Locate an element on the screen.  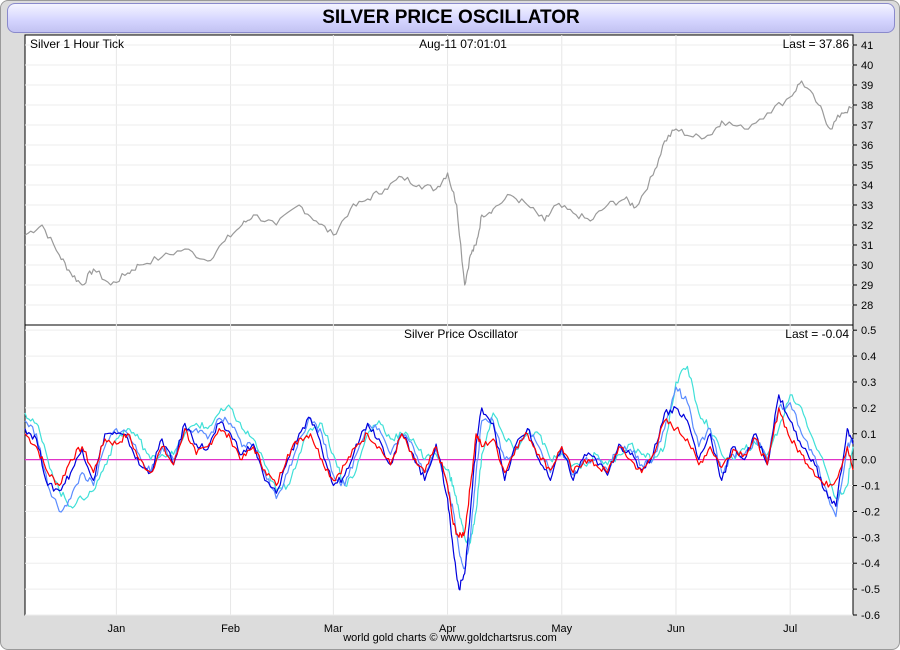
x-tick-label: Mar is located at coordinates (333, 629).